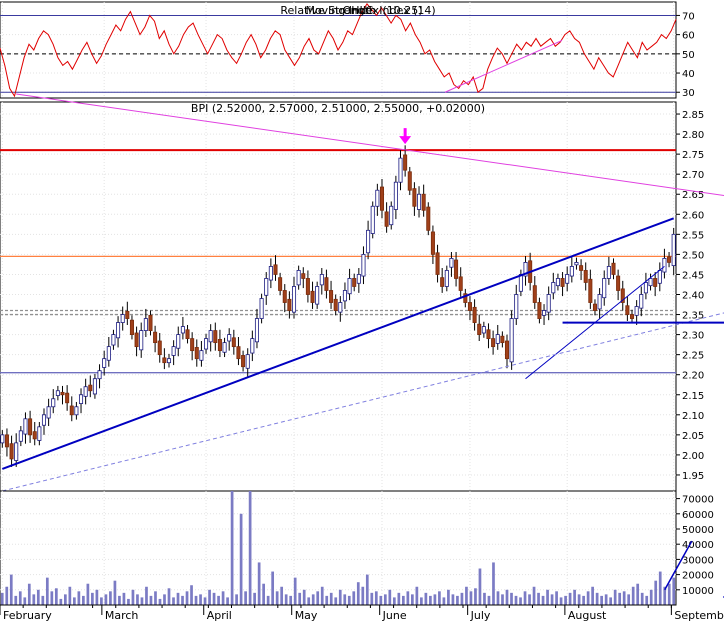 The height and width of the screenshot is (622, 724). What do you see at coordinates (480, 615) in the screenshot?
I see `x-month-label: July` at bounding box center [480, 615].